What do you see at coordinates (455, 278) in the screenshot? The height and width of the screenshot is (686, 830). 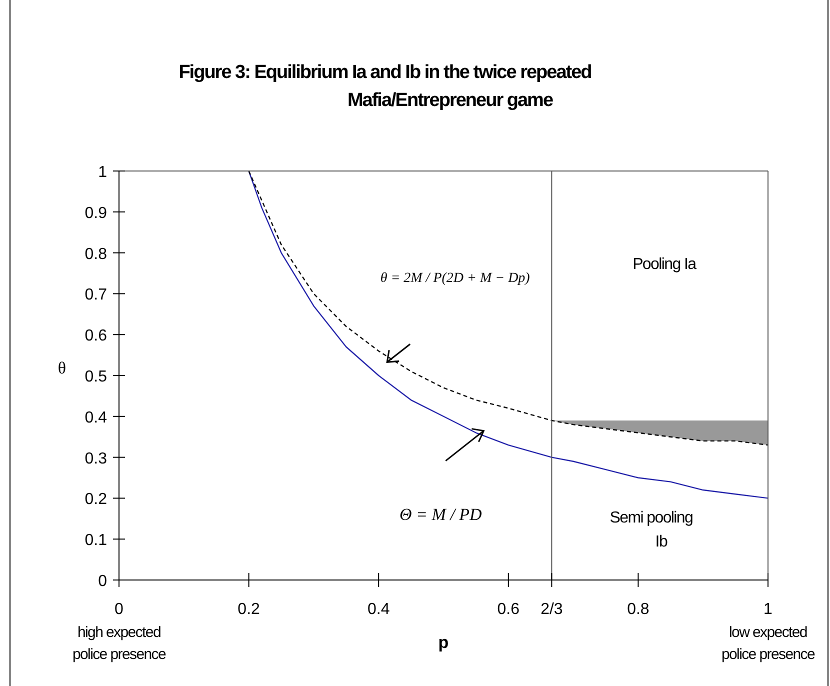 I see `annotation: θ = 2M / P(2D + M − Dp)` at bounding box center [455, 278].